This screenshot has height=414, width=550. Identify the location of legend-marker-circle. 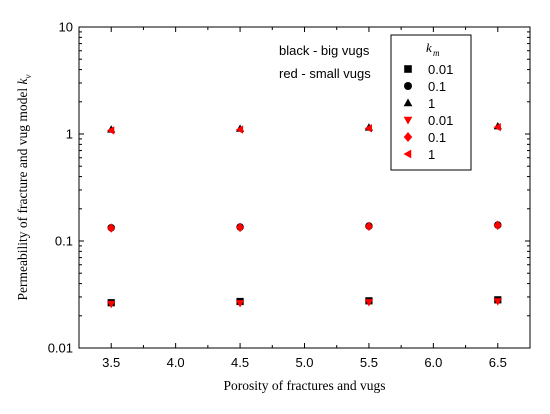
(408, 86).